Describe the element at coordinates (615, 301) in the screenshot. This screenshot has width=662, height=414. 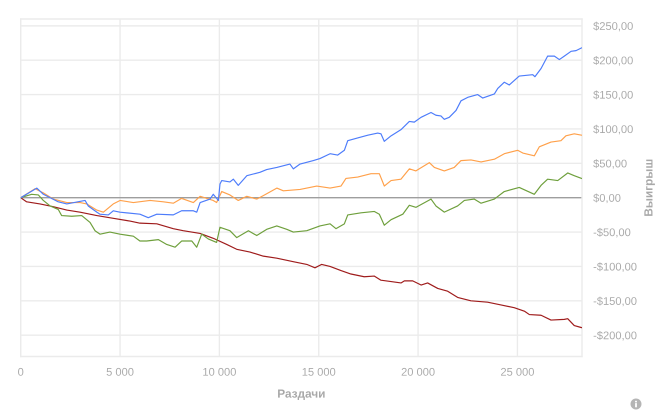
I see `y-tick-label: -$150,00` at that location.